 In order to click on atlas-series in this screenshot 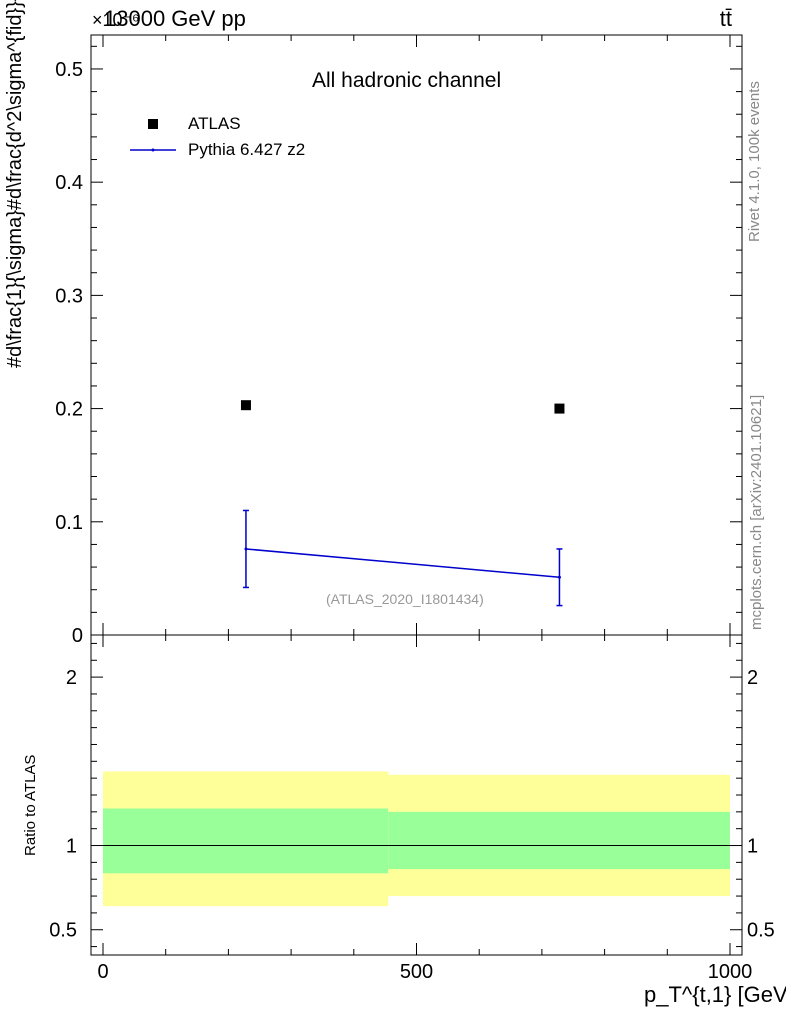, I will do `click(402, 407)`.